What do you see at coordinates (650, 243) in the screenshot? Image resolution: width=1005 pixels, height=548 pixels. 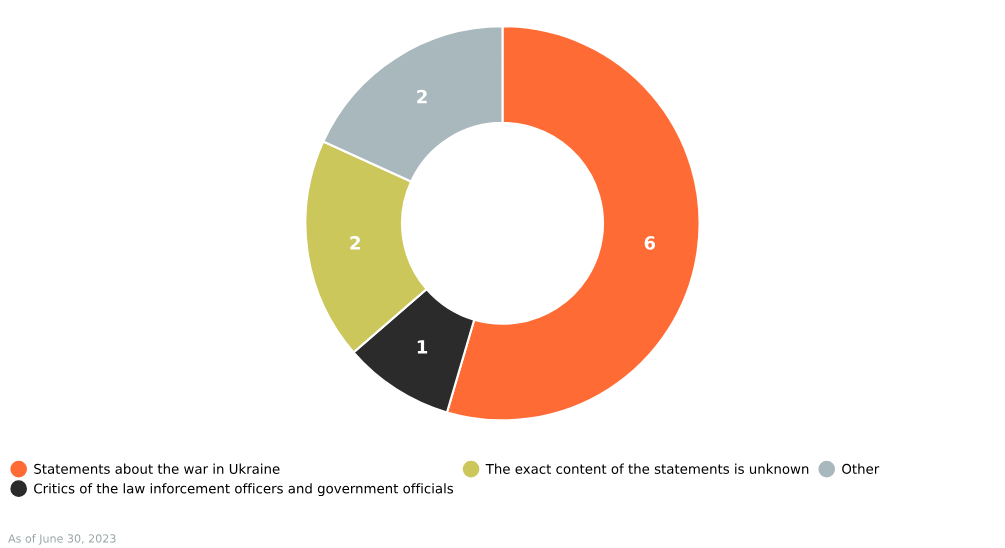 I see `data-label: 6` at bounding box center [650, 243].